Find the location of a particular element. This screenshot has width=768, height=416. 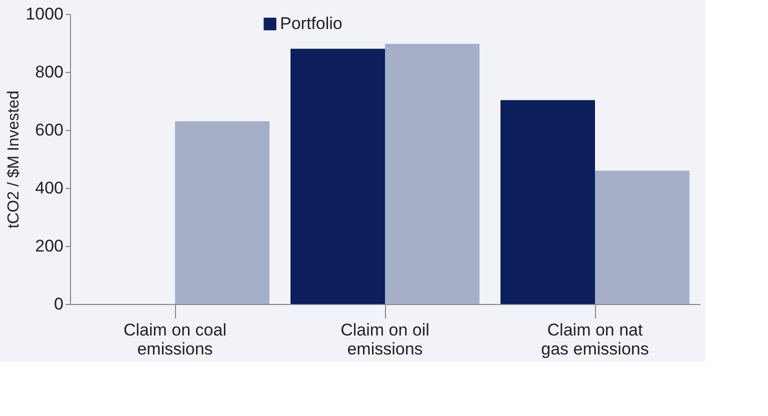

y-tick-label: 600 is located at coordinates (49, 130).